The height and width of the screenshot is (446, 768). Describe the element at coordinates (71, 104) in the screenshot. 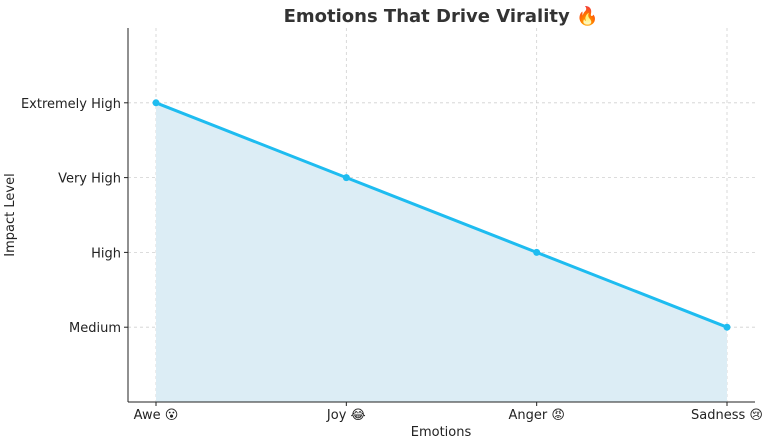

I see `y-tick-label: Extremely High` at that location.